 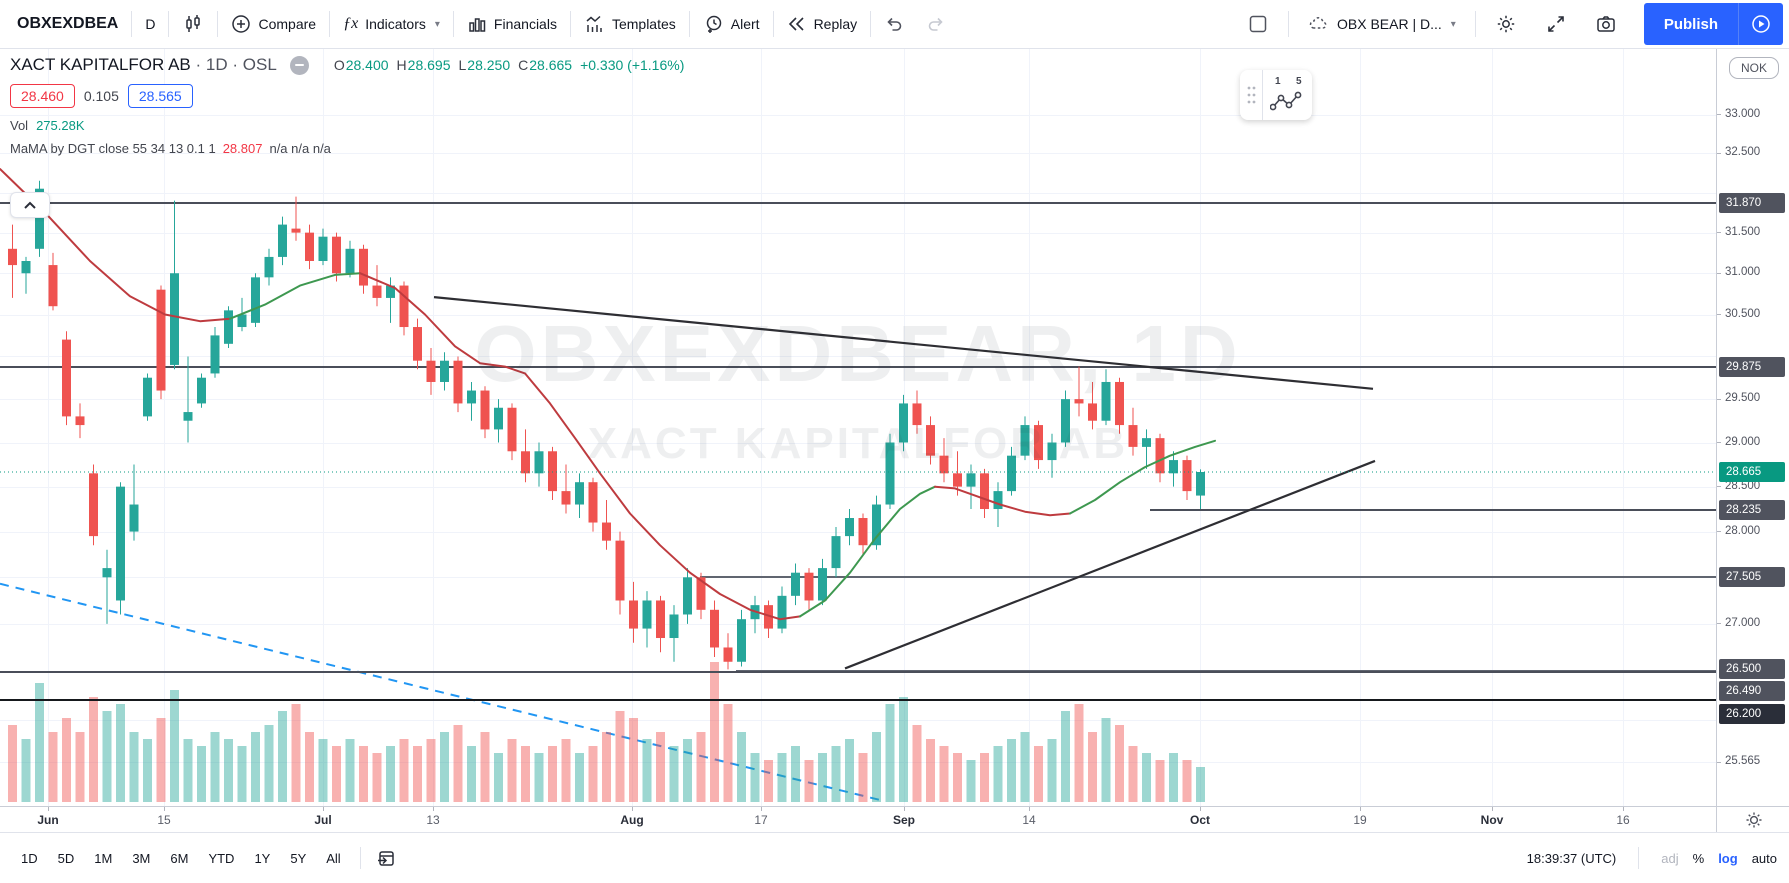 I want to click on publish-button: Publish, so click(x=1691, y=24).